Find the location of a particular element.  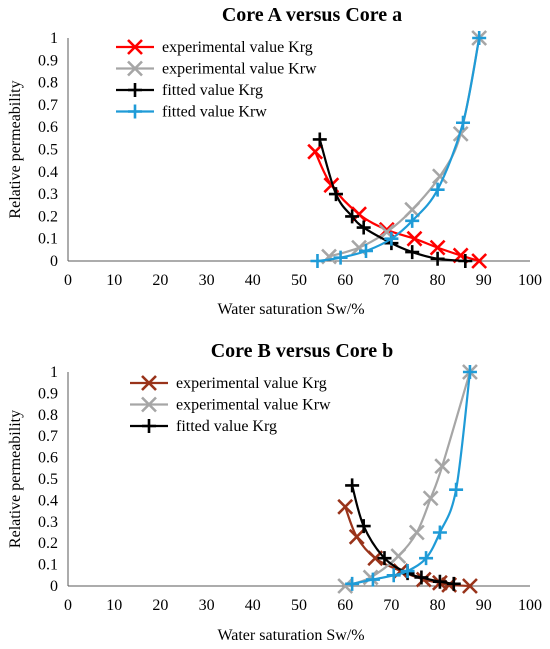

legend-label: fitted value Krg is located at coordinates (226, 426).